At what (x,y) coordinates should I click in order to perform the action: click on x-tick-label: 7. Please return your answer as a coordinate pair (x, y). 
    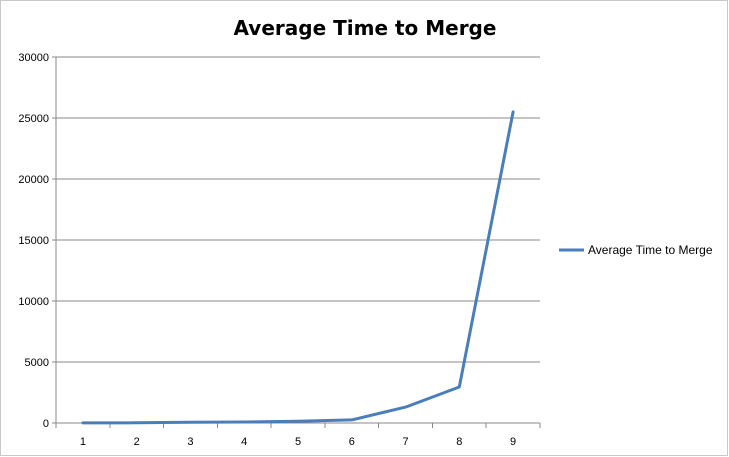
    Looking at the image, I should click on (405, 442).